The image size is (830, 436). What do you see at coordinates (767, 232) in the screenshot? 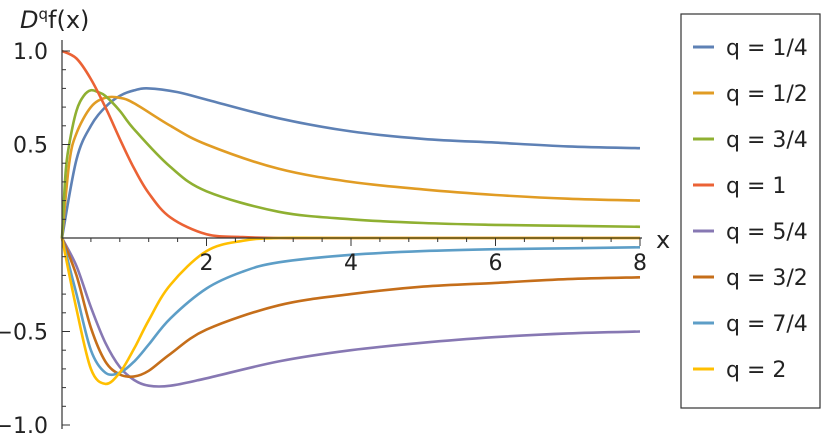
I see `legend-label: q = 5/4` at bounding box center [767, 232].